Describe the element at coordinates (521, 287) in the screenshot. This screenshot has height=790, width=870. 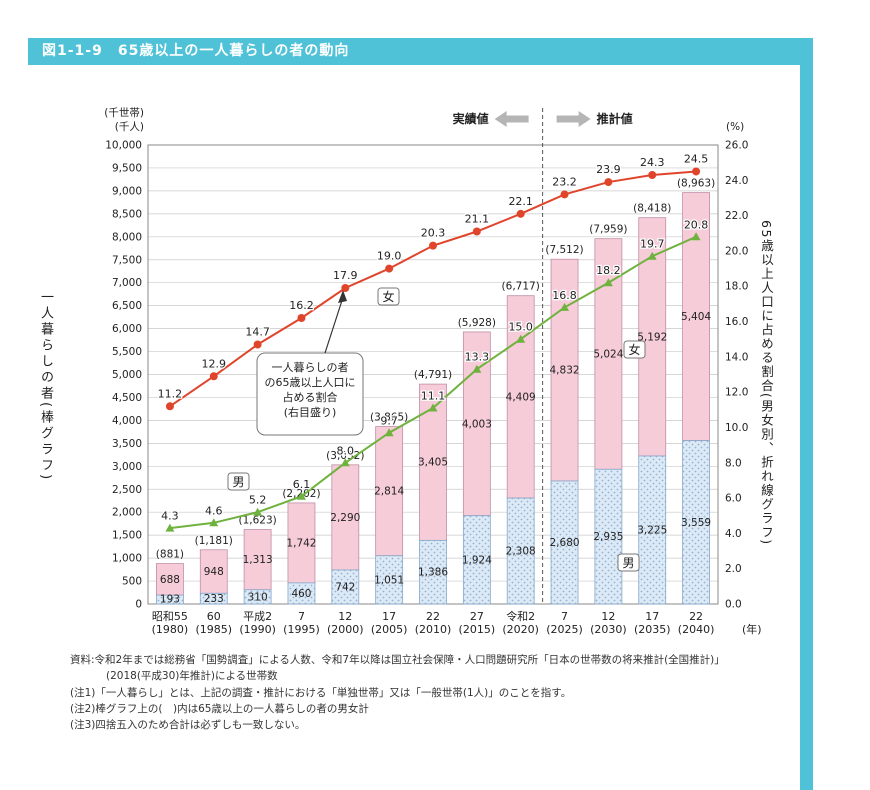
I see `bar-total-label: (6,717)` at that location.